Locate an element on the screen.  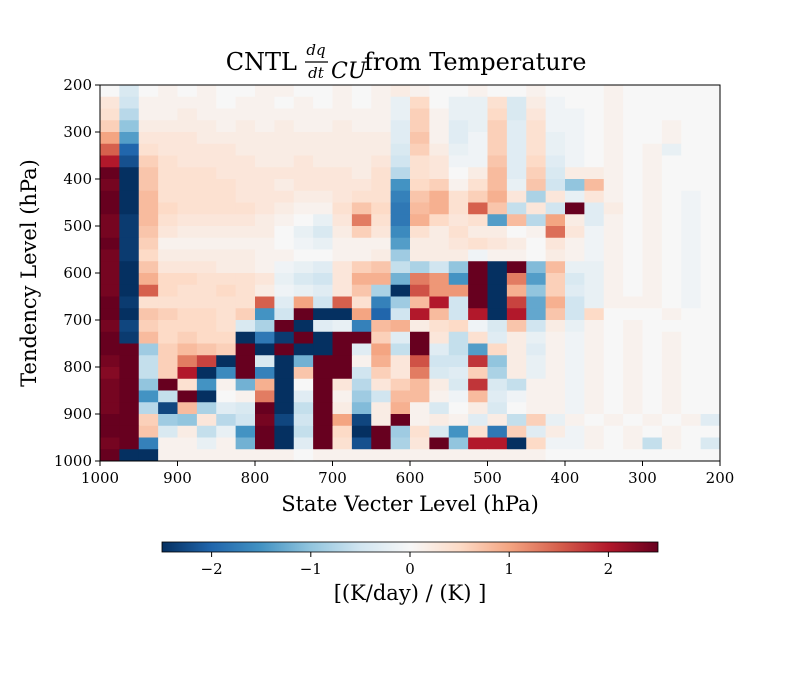
y-tick-label: 400 is located at coordinates (77, 179).